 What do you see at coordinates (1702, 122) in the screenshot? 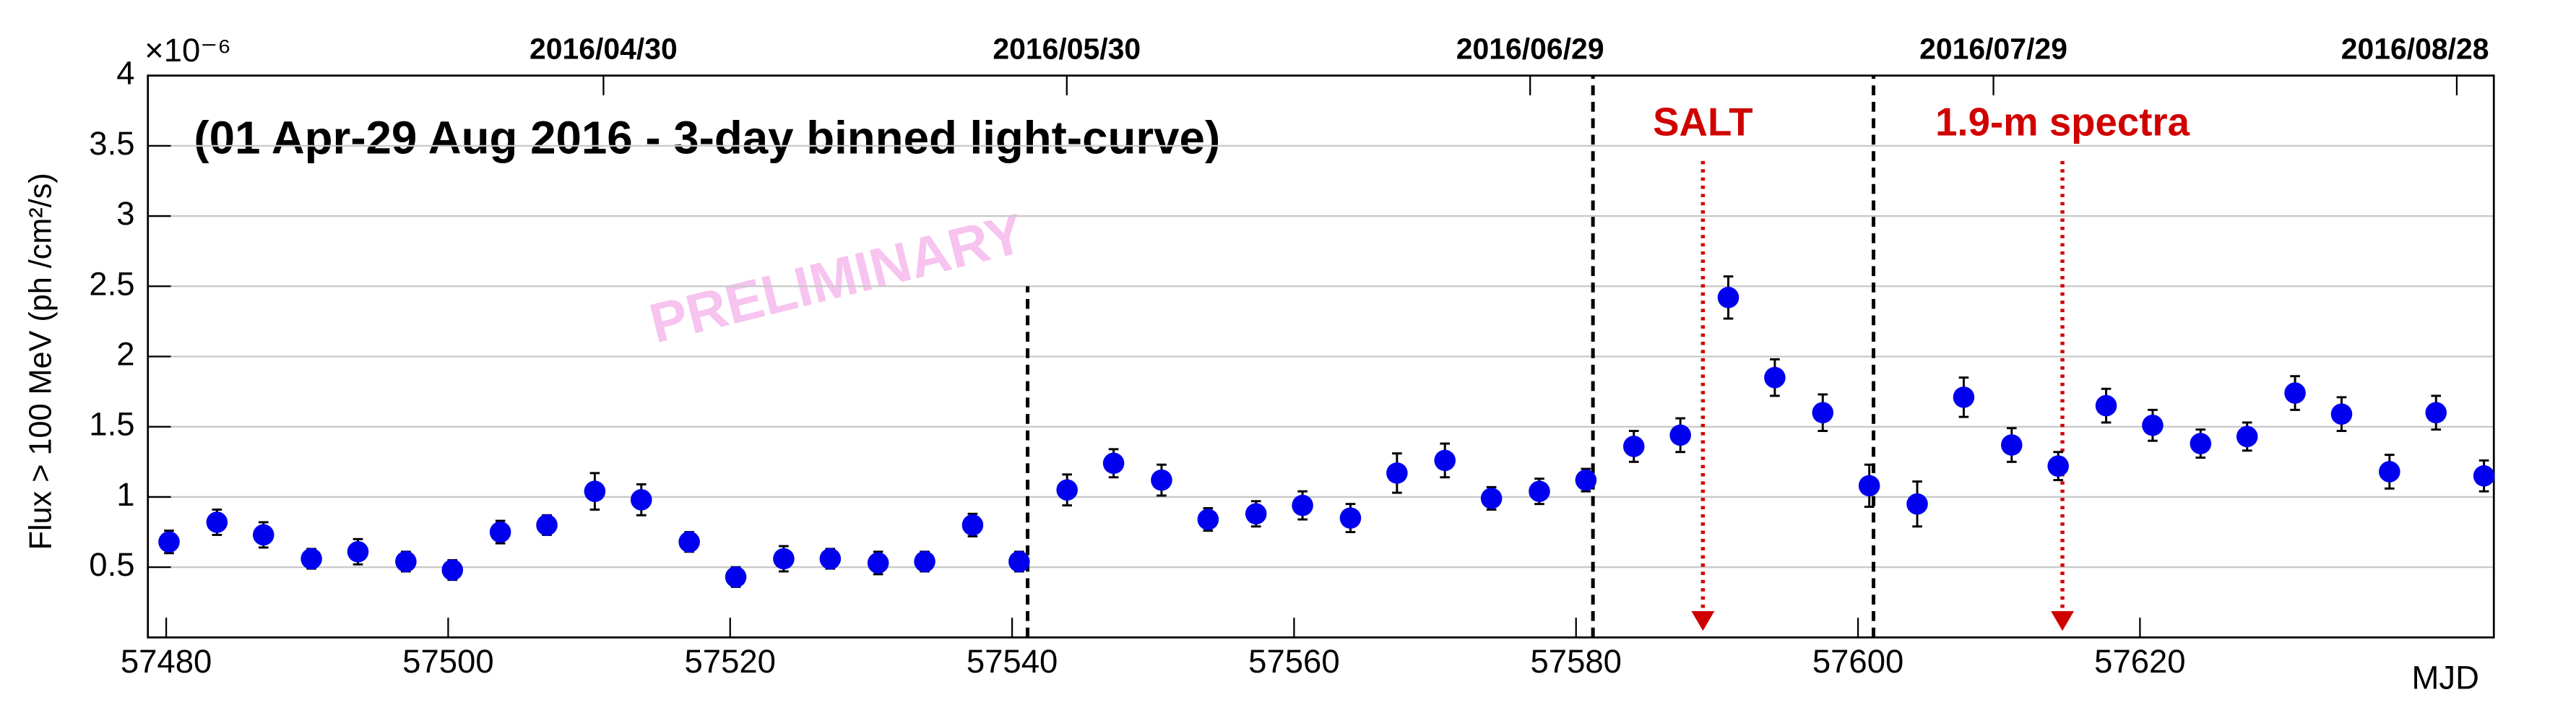
I see `annotation-label: SALT` at bounding box center [1702, 122].